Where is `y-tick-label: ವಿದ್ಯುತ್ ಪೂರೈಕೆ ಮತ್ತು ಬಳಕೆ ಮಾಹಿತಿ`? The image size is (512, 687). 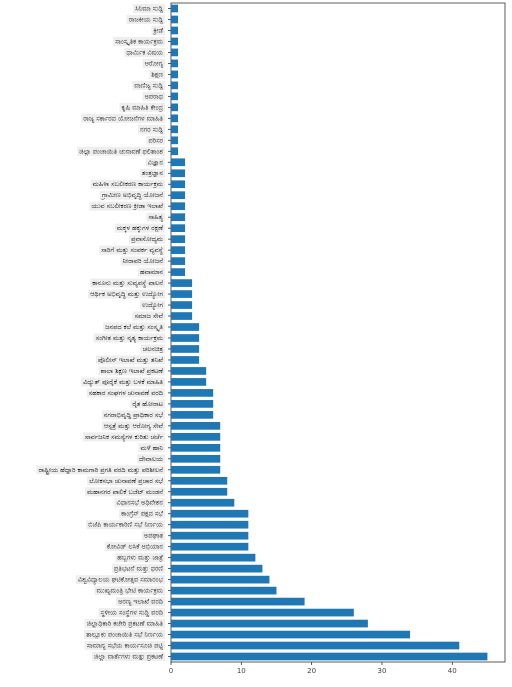 y-tick-label: ವಿದ್ಯುತ್ ಪೂರೈಕೆ ಮತ್ತು ಬಳಕೆ ಮಾಹಿತಿ is located at coordinates (123, 382).